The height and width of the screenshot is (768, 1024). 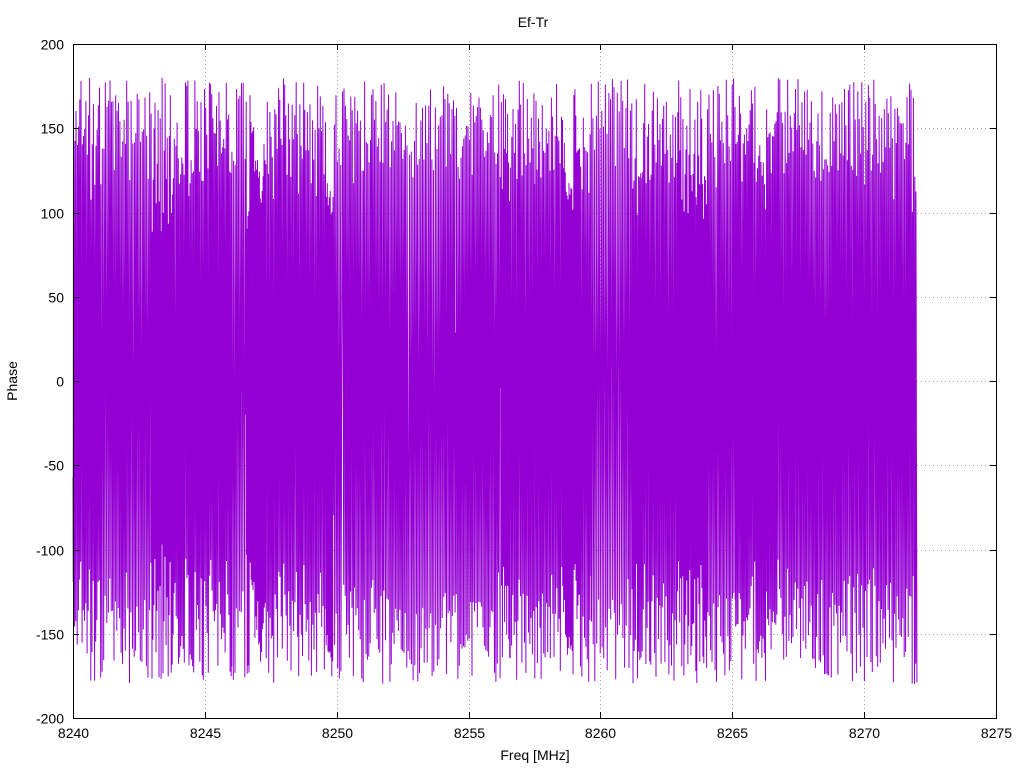 What do you see at coordinates (53, 45) in the screenshot?
I see `y-tick-label: 200` at bounding box center [53, 45].